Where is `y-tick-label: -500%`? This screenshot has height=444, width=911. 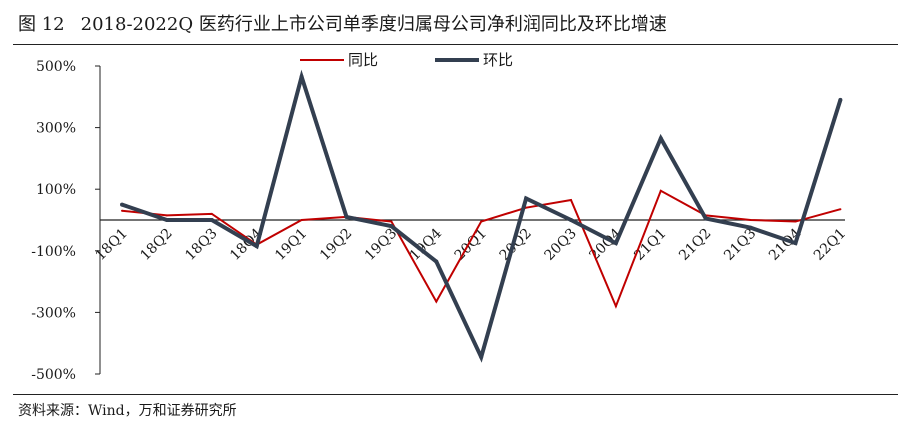 y-tick-label: -500% is located at coordinates (53, 375).